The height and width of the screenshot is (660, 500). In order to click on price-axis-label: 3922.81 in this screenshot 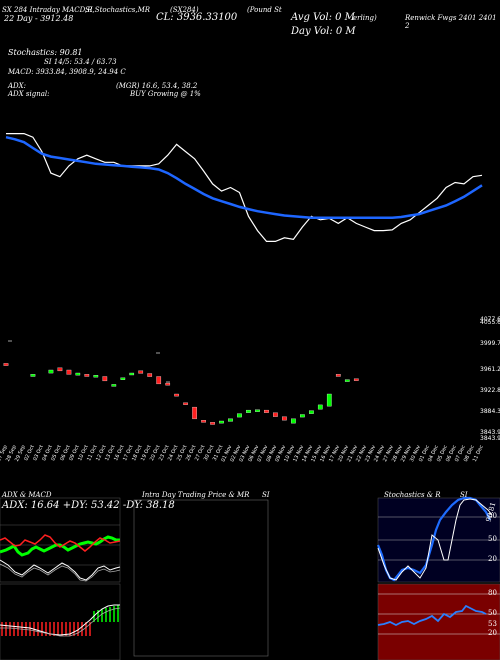, I will do `click(490, 390)`.